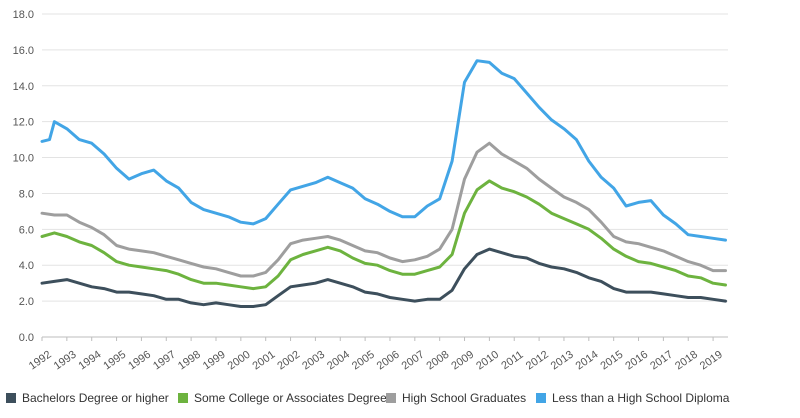 The width and height of the screenshot is (800, 418). I want to click on x-tick-label: 2002, so click(288, 361).